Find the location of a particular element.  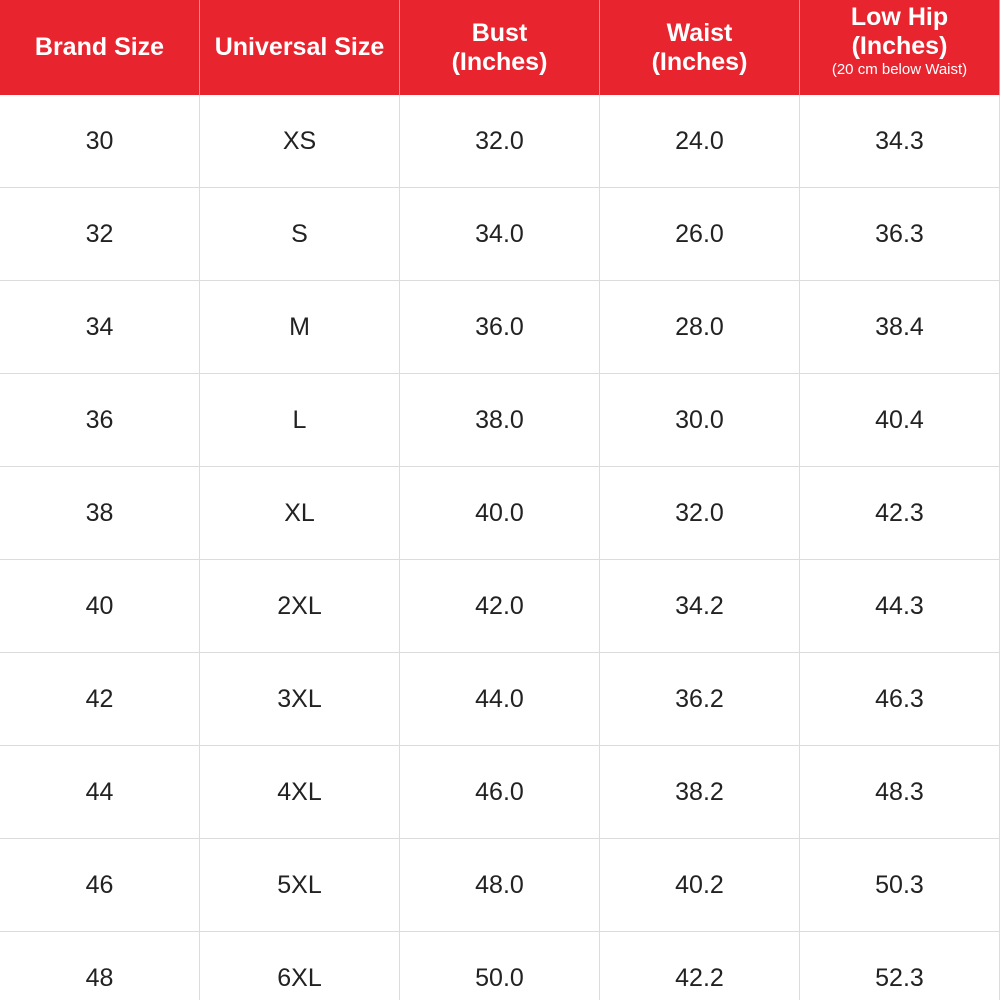

table-cell: 2XL is located at coordinates (300, 606).